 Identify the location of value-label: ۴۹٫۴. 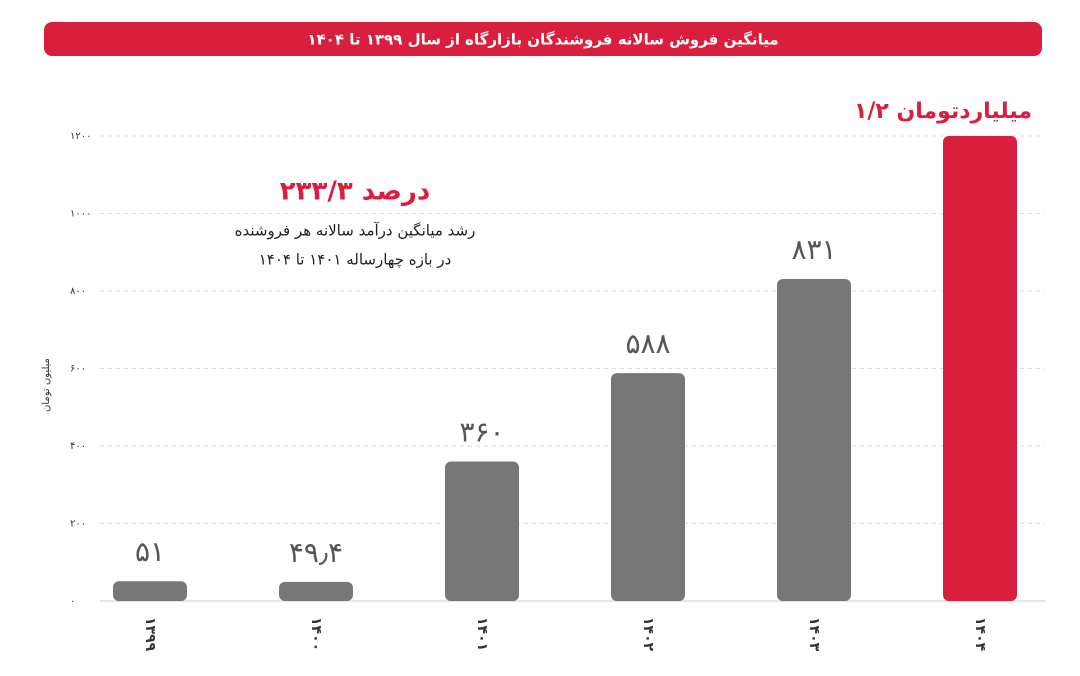
(316, 552).